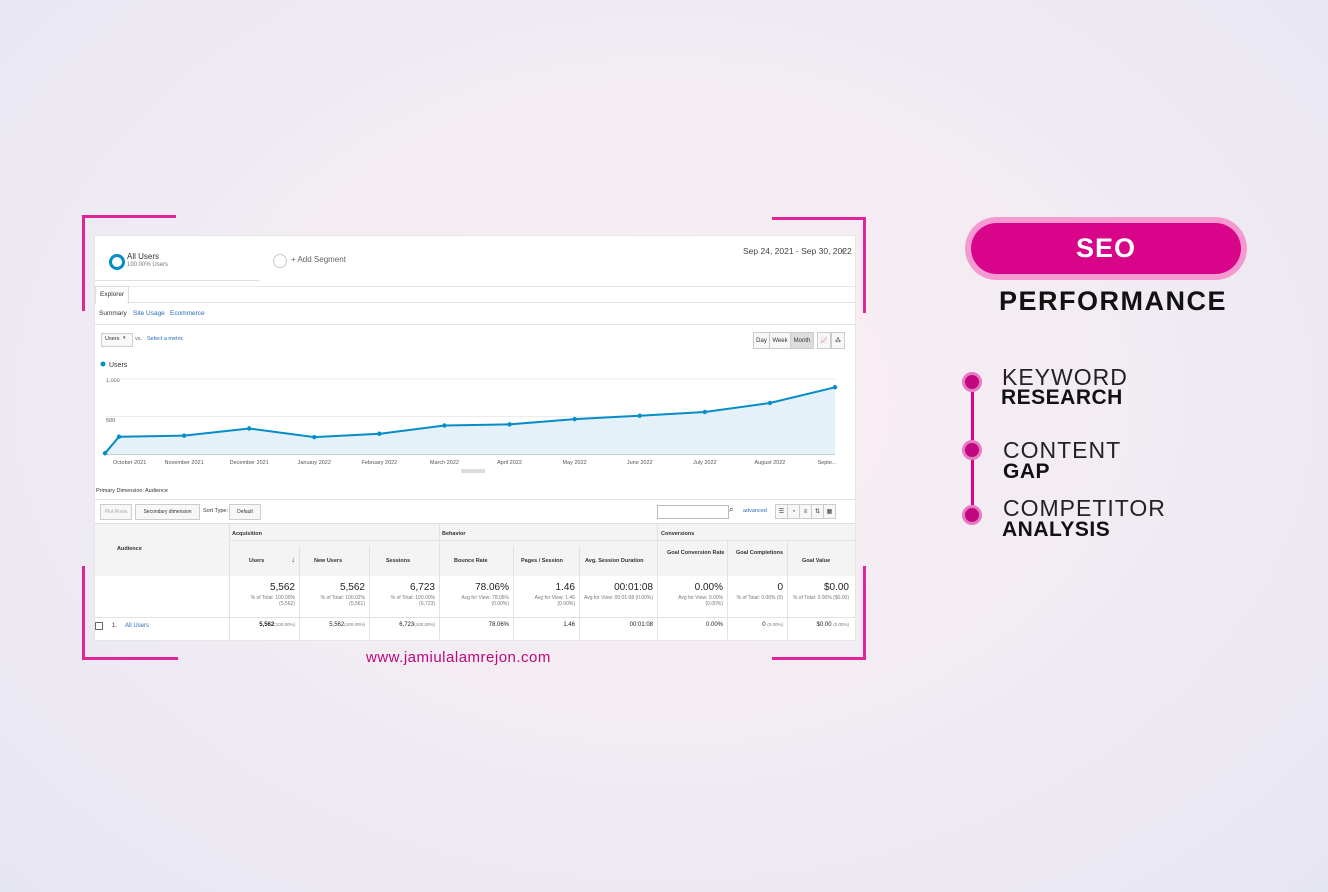  Describe the element at coordinates (116, 512) in the screenshot. I see `plot-rows-button: Plot Rows` at that location.